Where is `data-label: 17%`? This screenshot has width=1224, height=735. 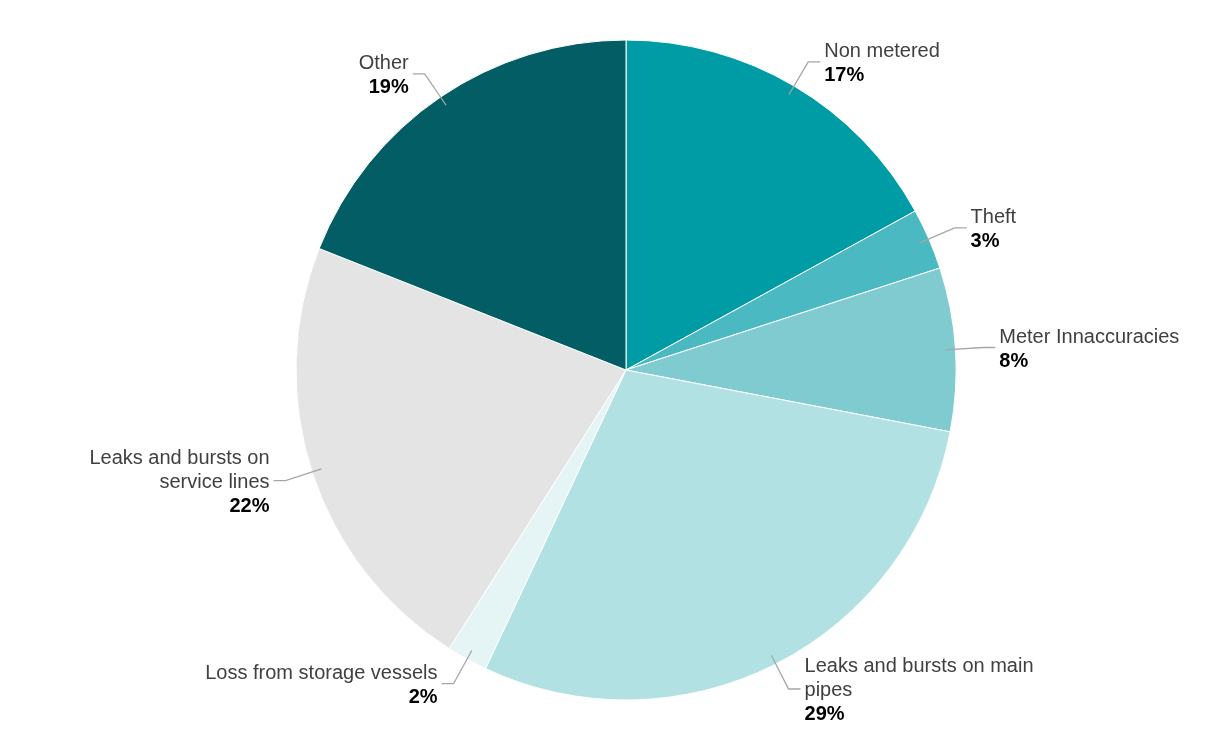
data-label: 17% is located at coordinates (844, 73).